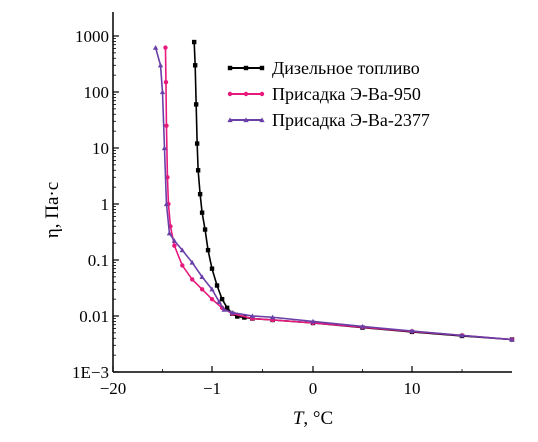 The height and width of the screenshot is (442, 538). Describe the element at coordinates (212, 388) in the screenshot. I see `x-tick-label: −1` at that location.